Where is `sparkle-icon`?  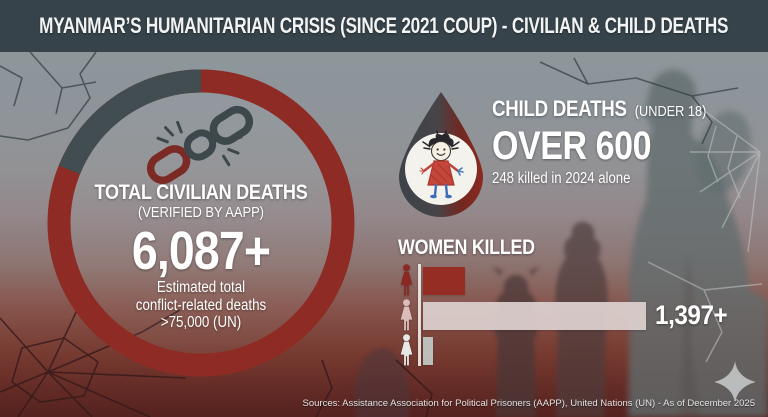
sparkle-icon is located at coordinates (735, 382).